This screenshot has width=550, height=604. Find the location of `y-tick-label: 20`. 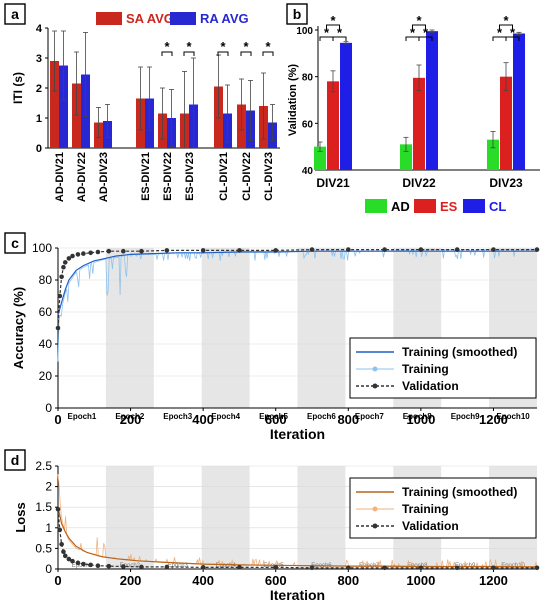

y-tick-label: 20 is located at coordinates (46, 376).